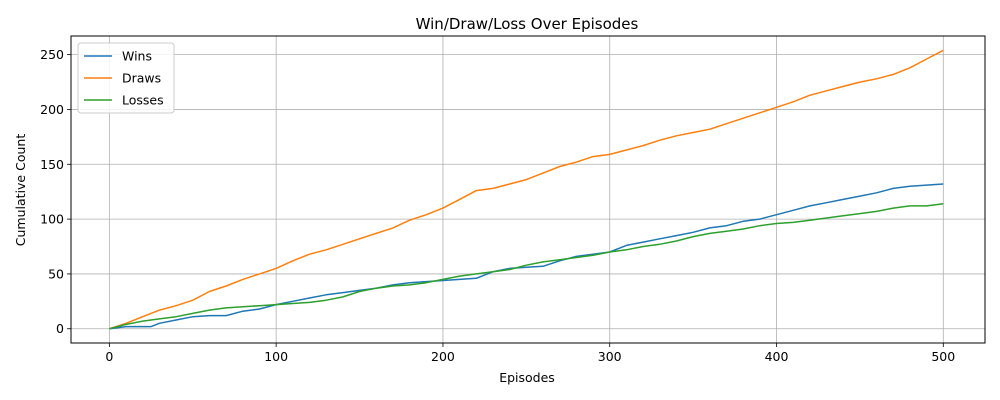  I want to click on x-tick-label: 0, so click(109, 356).